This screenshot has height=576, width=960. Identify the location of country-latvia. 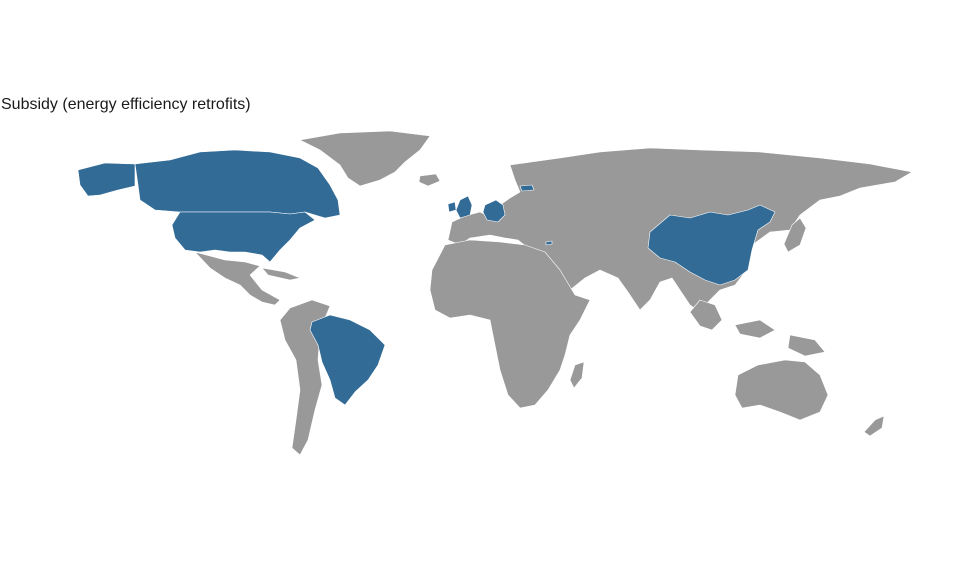
(527, 188).